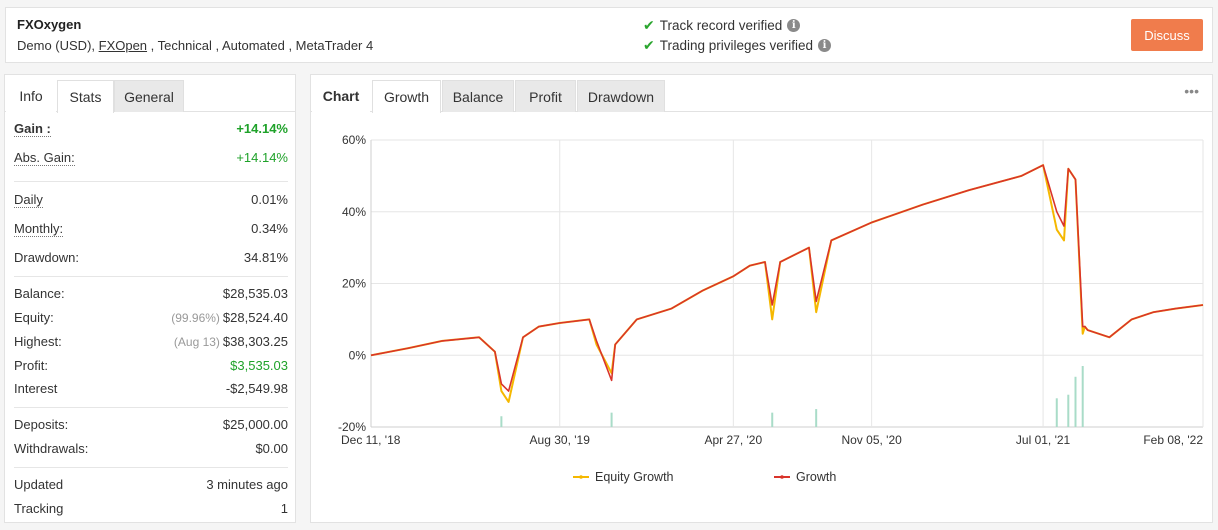 The image size is (1218, 530). Describe the element at coordinates (151, 428) in the screenshot. I see `stat-deposits: Deposits: $25,000.00` at that location.